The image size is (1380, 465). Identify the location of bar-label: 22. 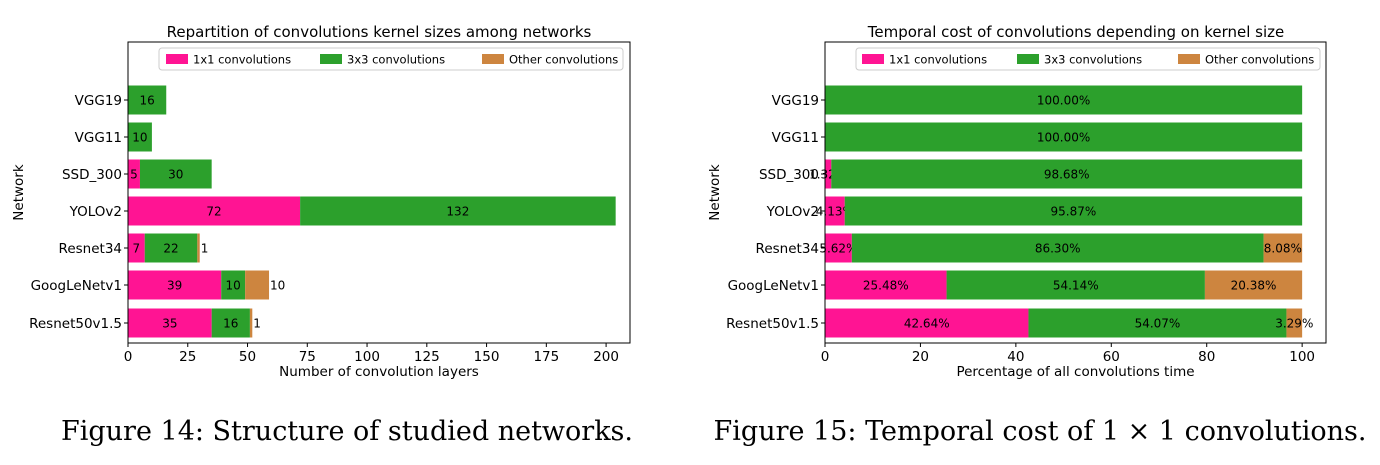
(170, 249).